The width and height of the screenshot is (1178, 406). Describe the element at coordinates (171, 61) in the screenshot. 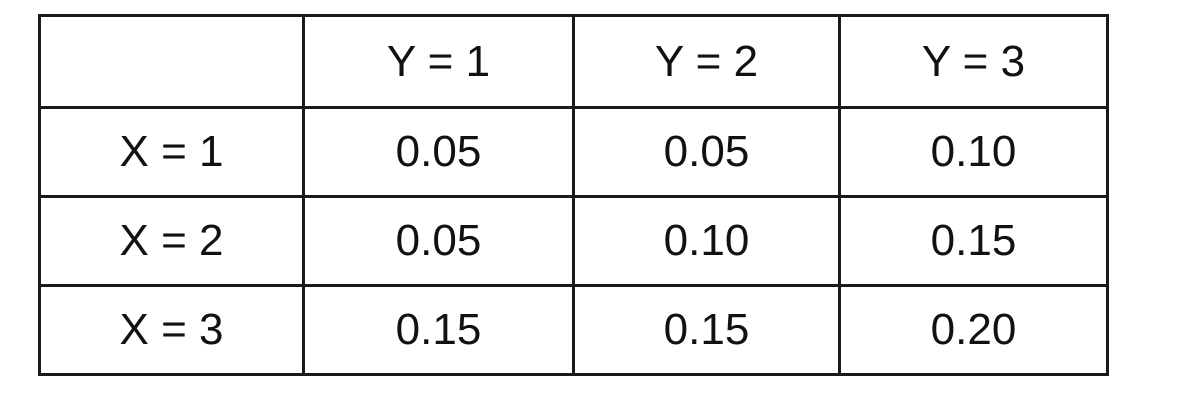

I see `corner-cell` at that location.